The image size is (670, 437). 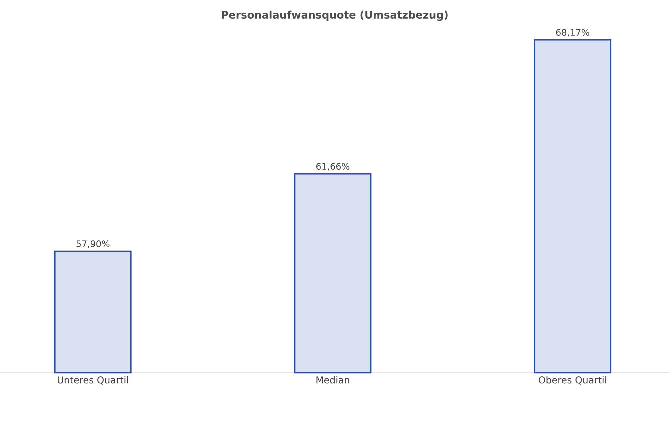 I want to click on data-label: 68,17%, so click(x=573, y=33).